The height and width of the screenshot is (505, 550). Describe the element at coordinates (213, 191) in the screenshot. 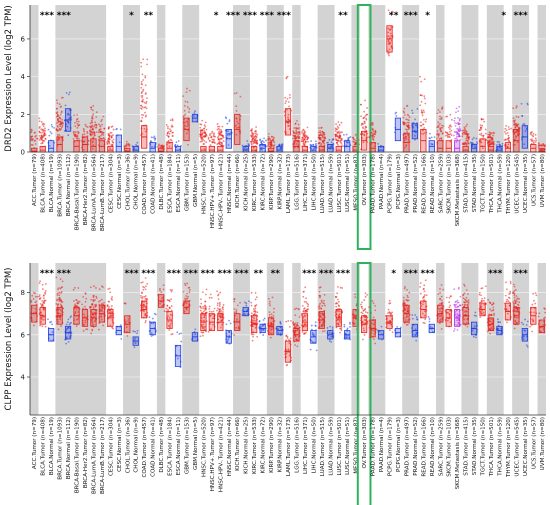

I see `category-label: HNSC.HPV+.Tumor (n=97)` at that location.